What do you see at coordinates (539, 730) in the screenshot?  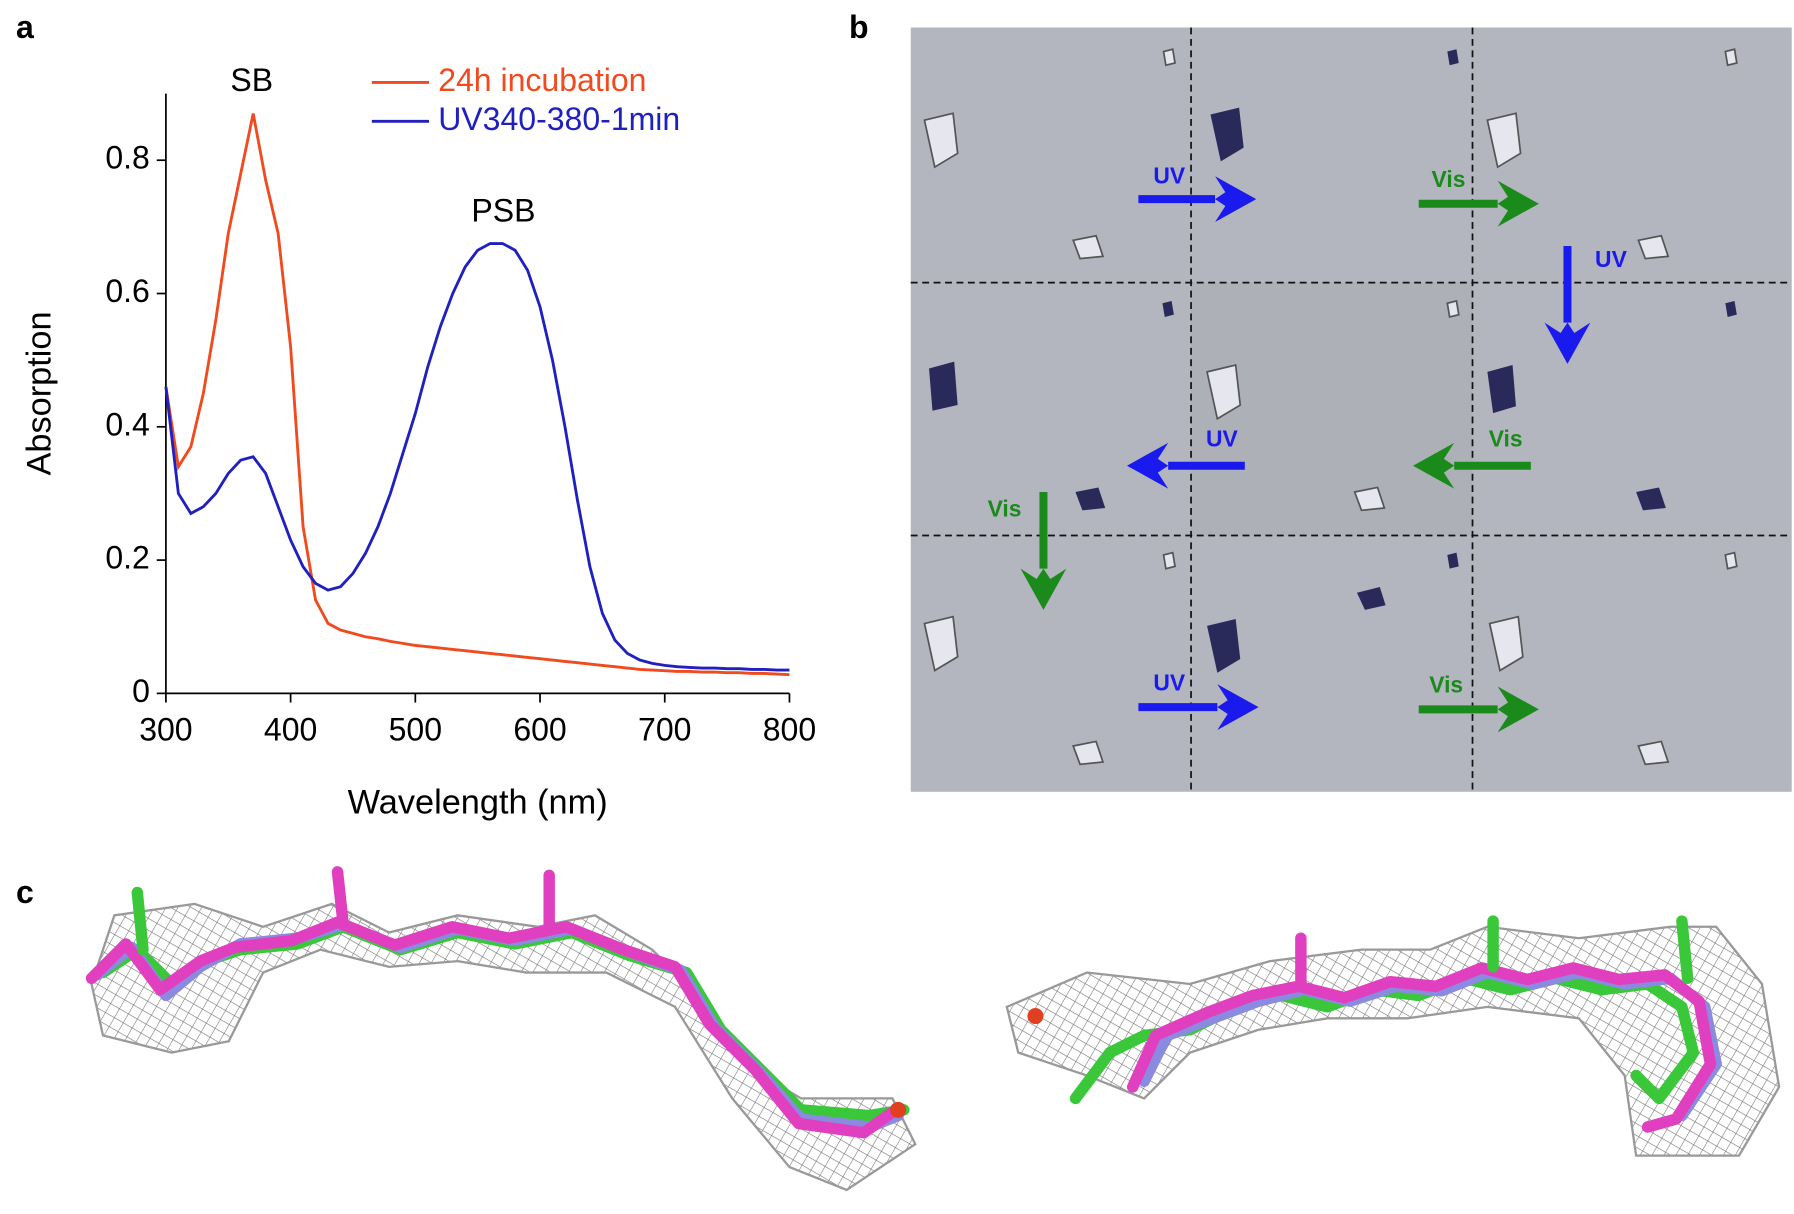 I see `x-tick-label: 600` at bounding box center [539, 730].